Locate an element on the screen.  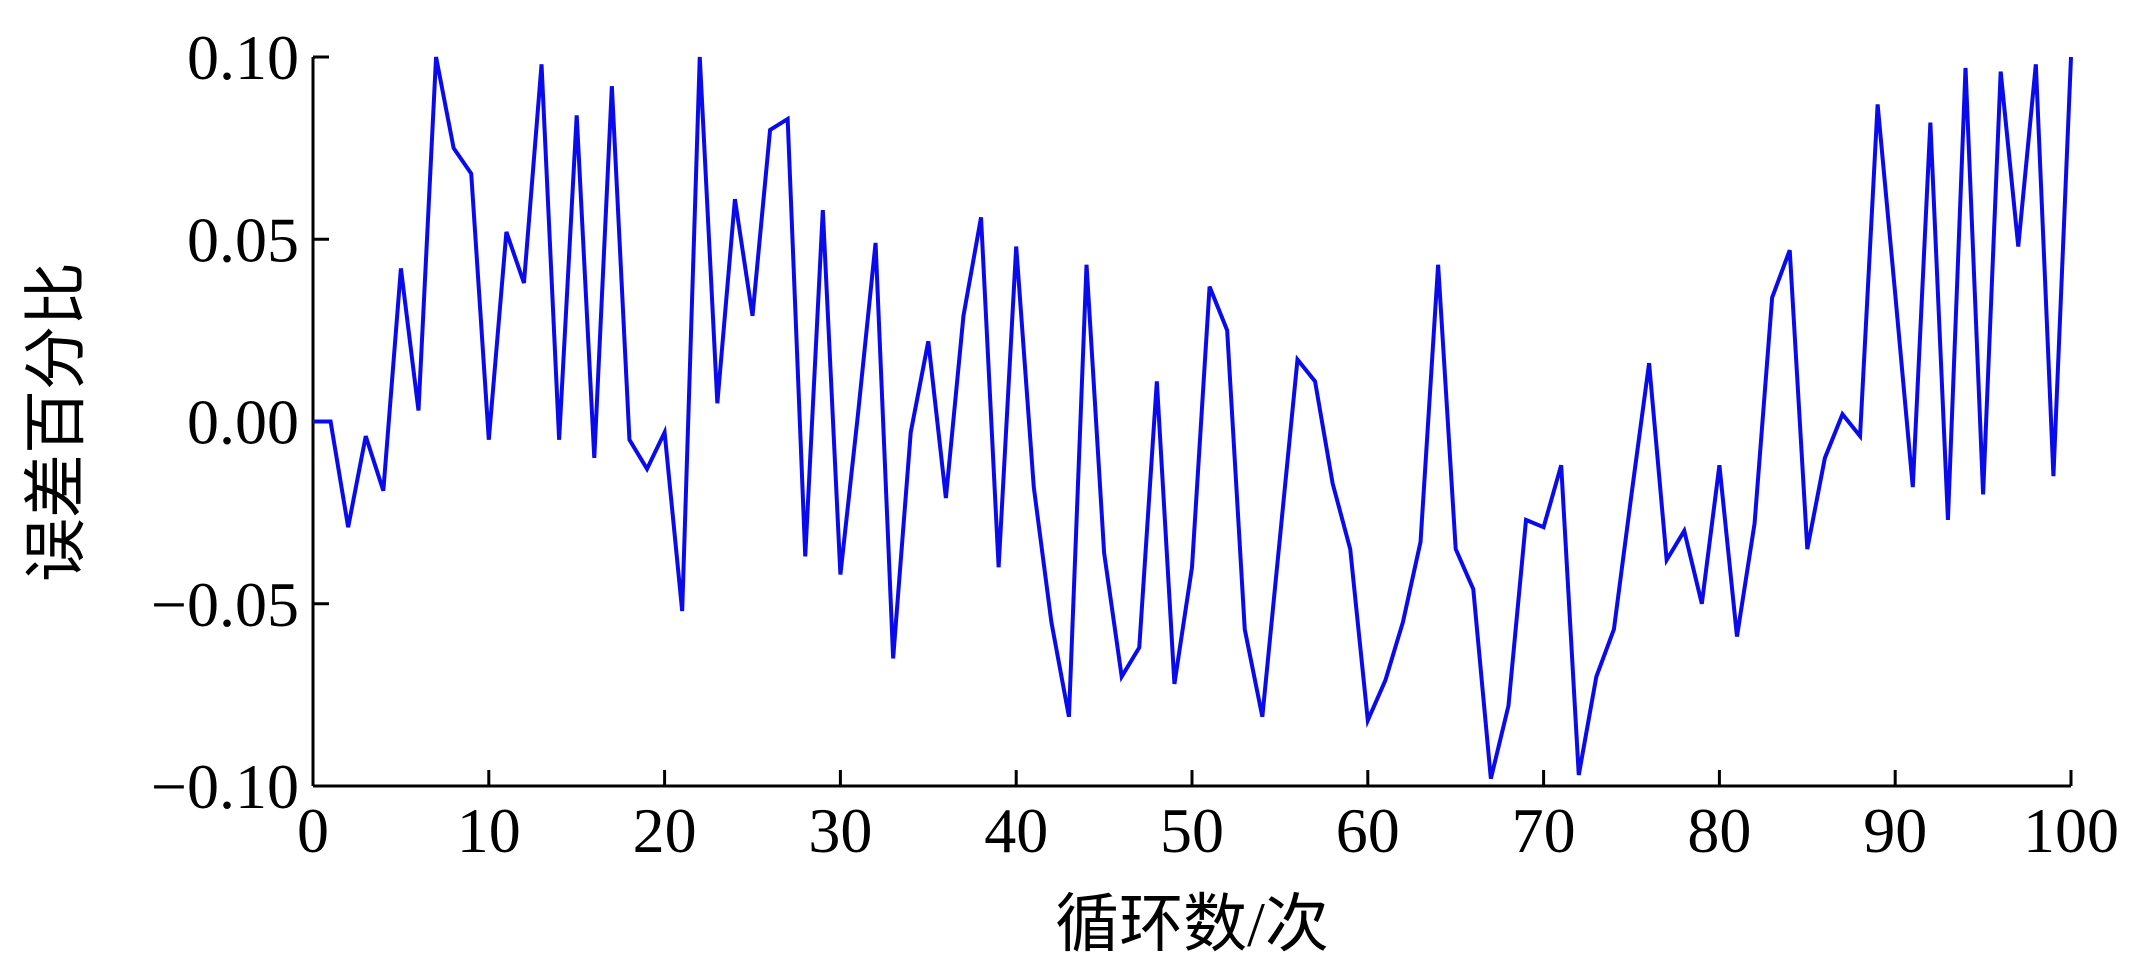
x-tick-label: 50 is located at coordinates (1192, 830).